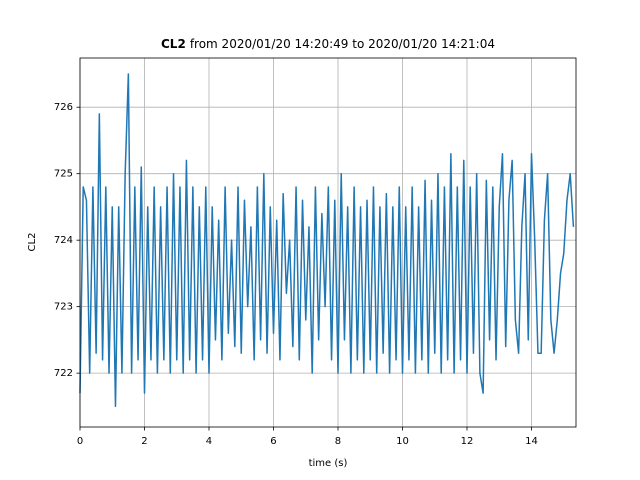 The width and height of the screenshot is (640, 480). What do you see at coordinates (402, 441) in the screenshot?
I see `x-tick-label: 10` at bounding box center [402, 441].